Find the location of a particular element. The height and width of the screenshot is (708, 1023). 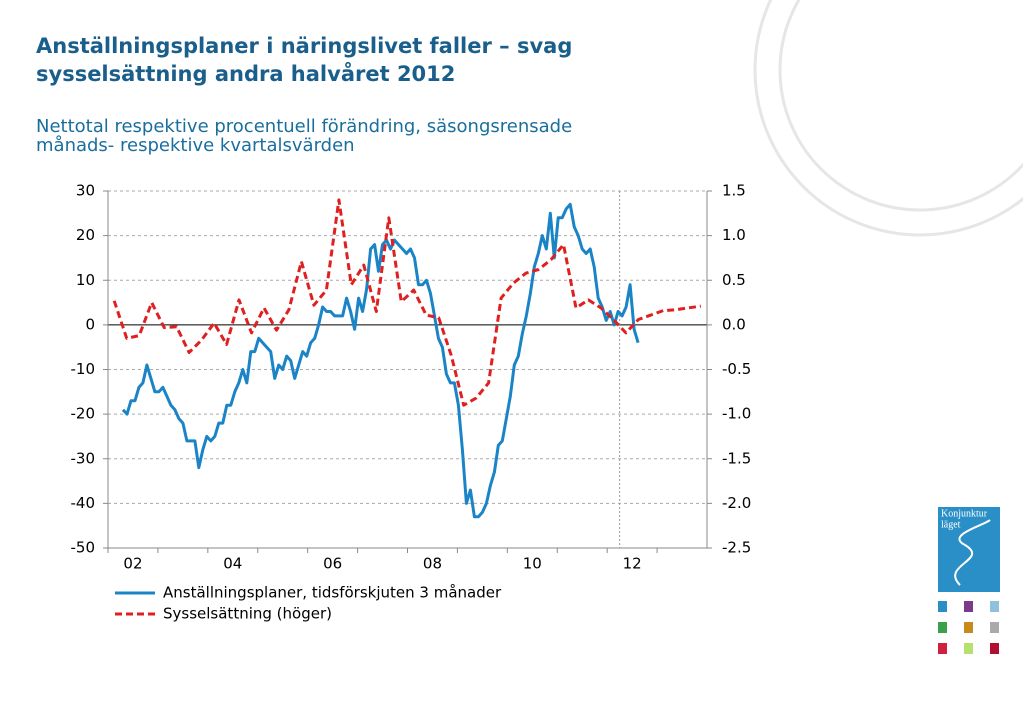

y2-tick-label: -2.0 is located at coordinates (736, 503).